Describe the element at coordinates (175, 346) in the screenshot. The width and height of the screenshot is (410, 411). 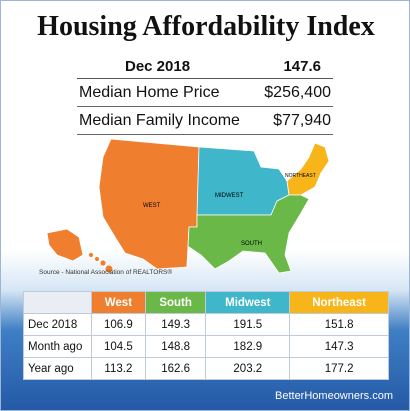
I see `table-cell: 148.8` at that location.